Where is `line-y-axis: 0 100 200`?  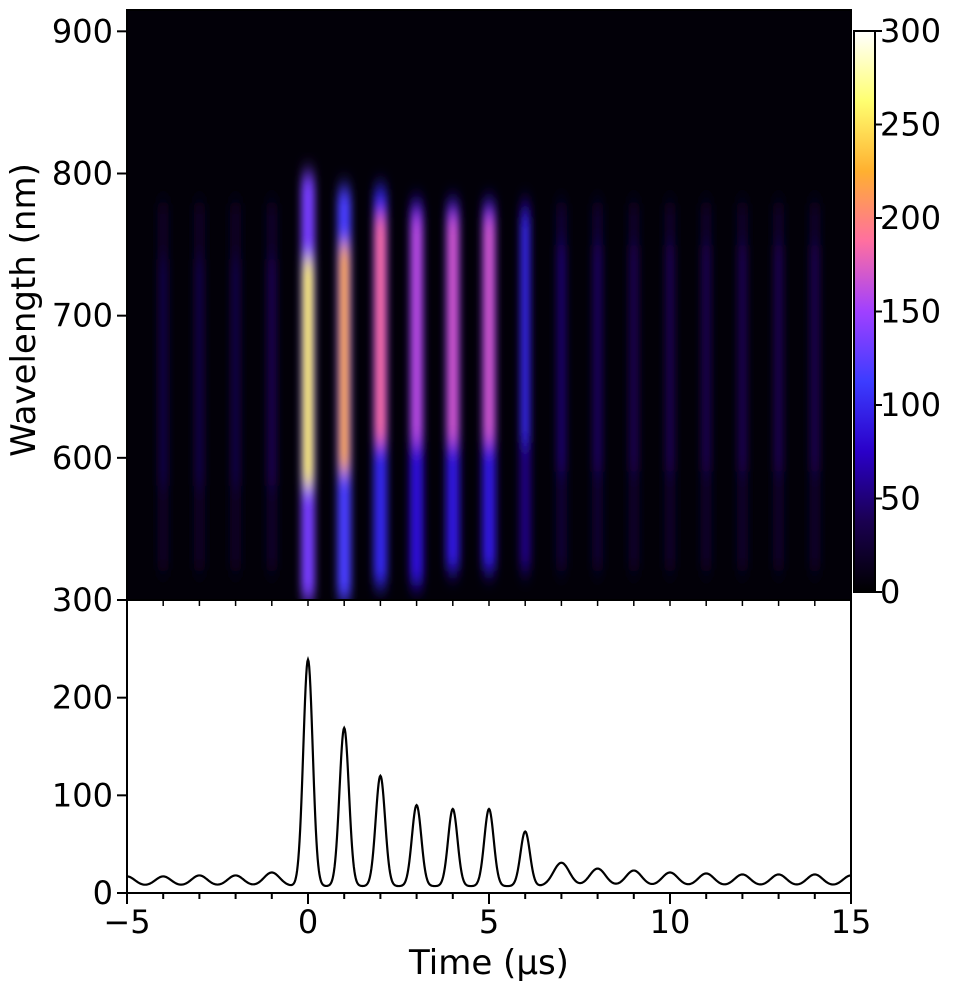 line-y-axis: 0 100 200 is located at coordinates (89, 755).